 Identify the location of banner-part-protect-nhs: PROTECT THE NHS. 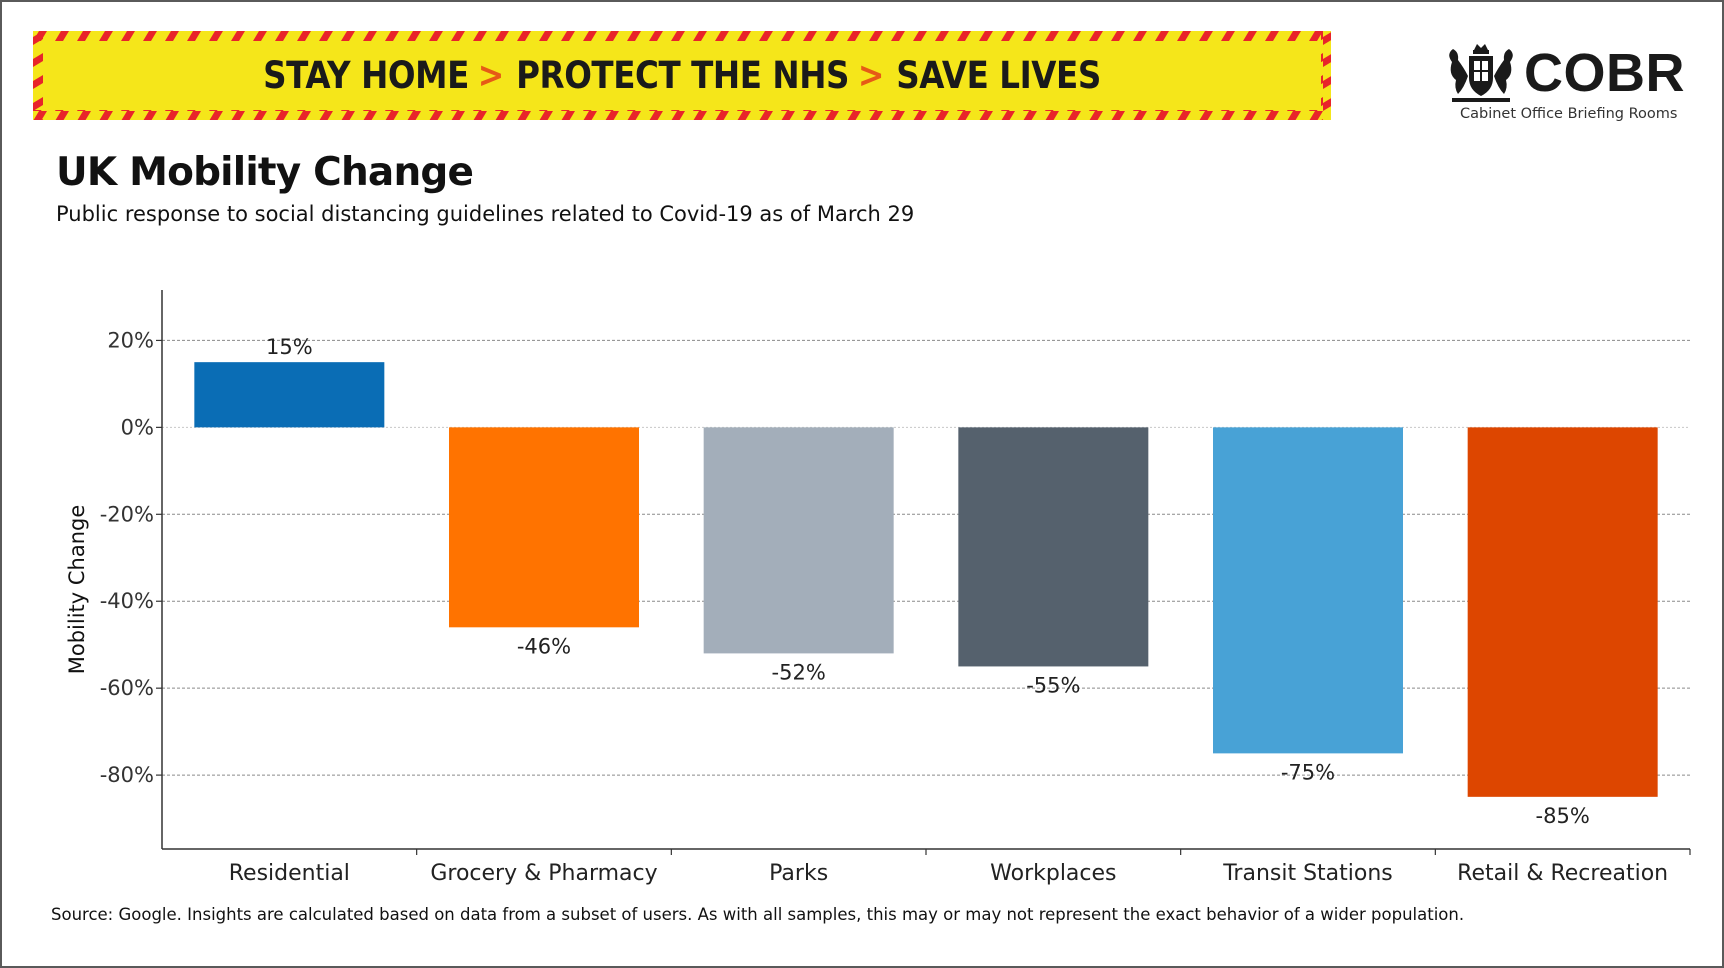
(683, 75).